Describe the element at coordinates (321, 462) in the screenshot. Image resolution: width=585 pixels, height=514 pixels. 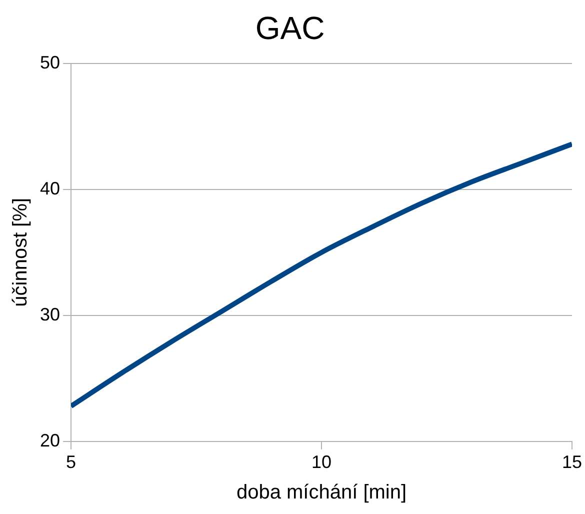
I see `x-tick-label: 10` at that location.